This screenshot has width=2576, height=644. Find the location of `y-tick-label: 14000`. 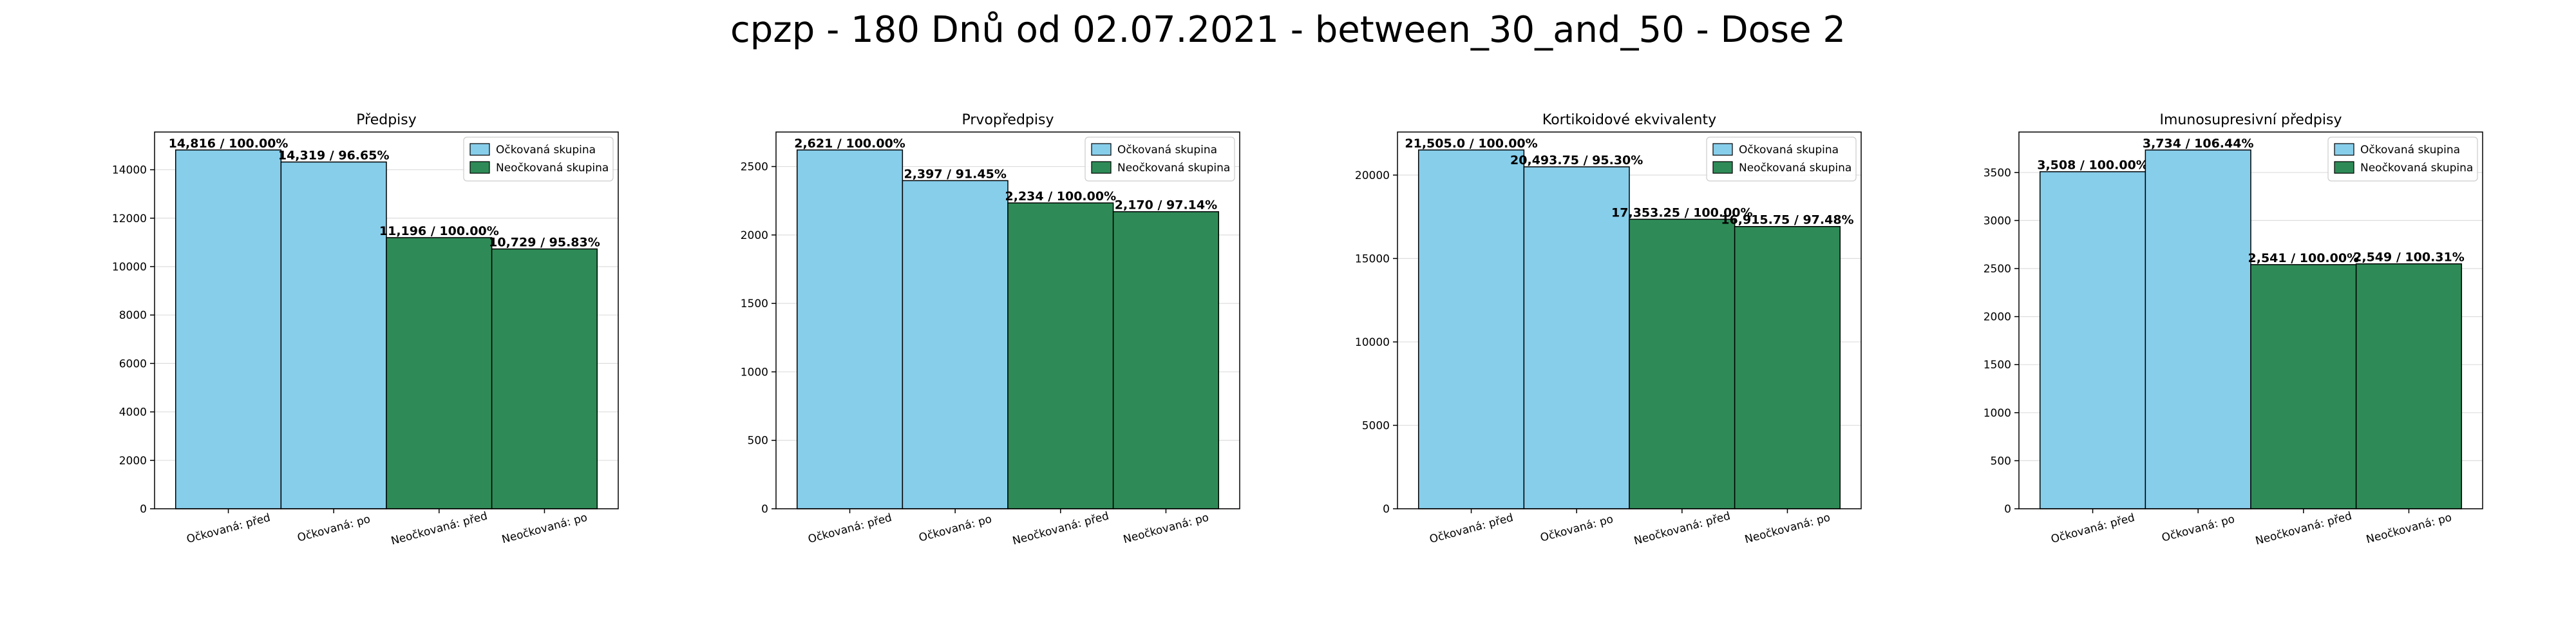

y-tick-label: 14000 is located at coordinates (129, 170).